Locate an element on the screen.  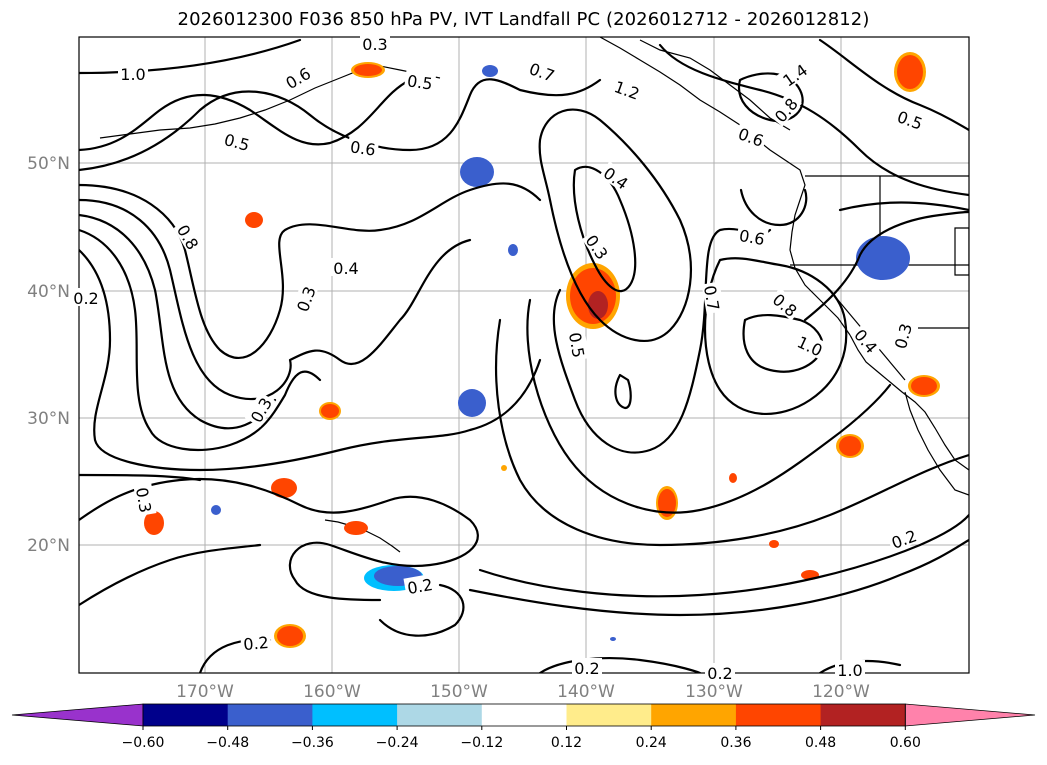
colorbar-extend-min is located at coordinates (77, 715).